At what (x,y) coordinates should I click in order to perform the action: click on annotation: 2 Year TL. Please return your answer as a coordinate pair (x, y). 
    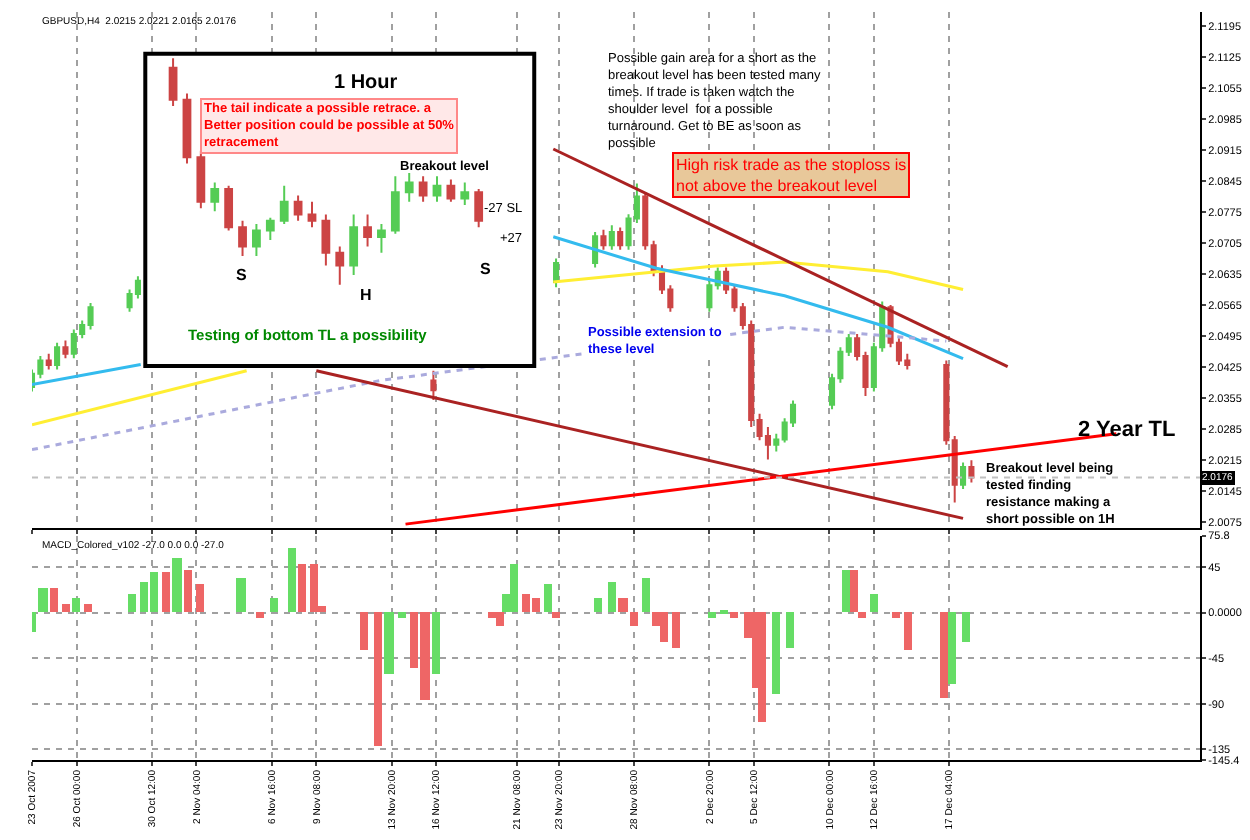
    Looking at the image, I should click on (1127, 430).